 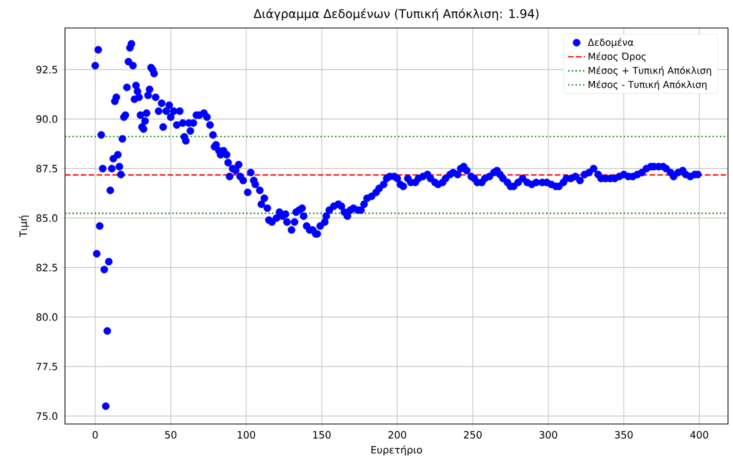 I want to click on x-tick-label: 350, so click(x=624, y=435).